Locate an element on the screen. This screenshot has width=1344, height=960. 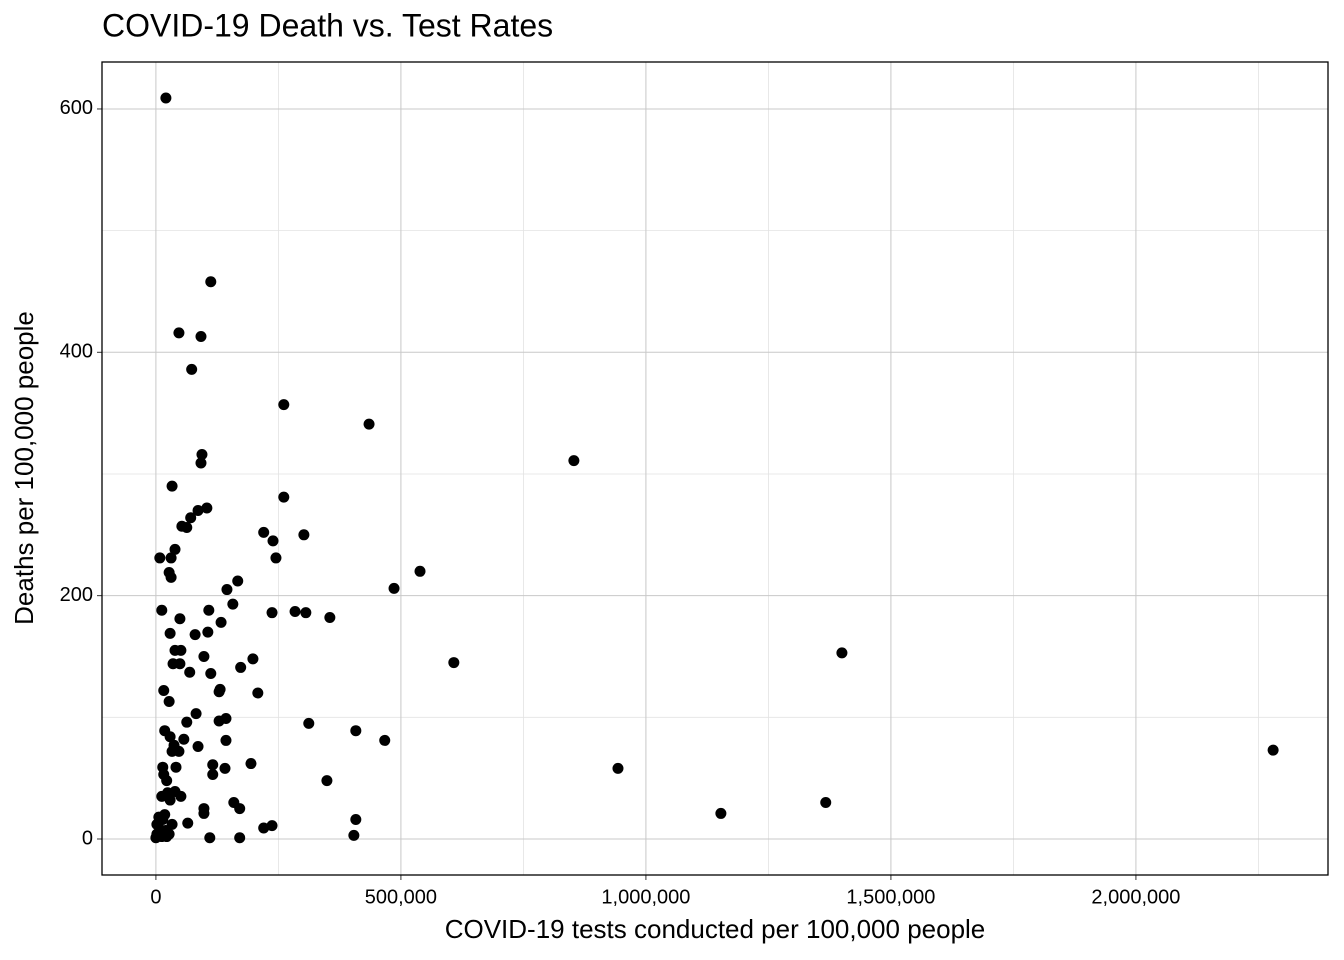
y-axis-label: Deaths per 100,000 people is located at coordinates (24, 468).